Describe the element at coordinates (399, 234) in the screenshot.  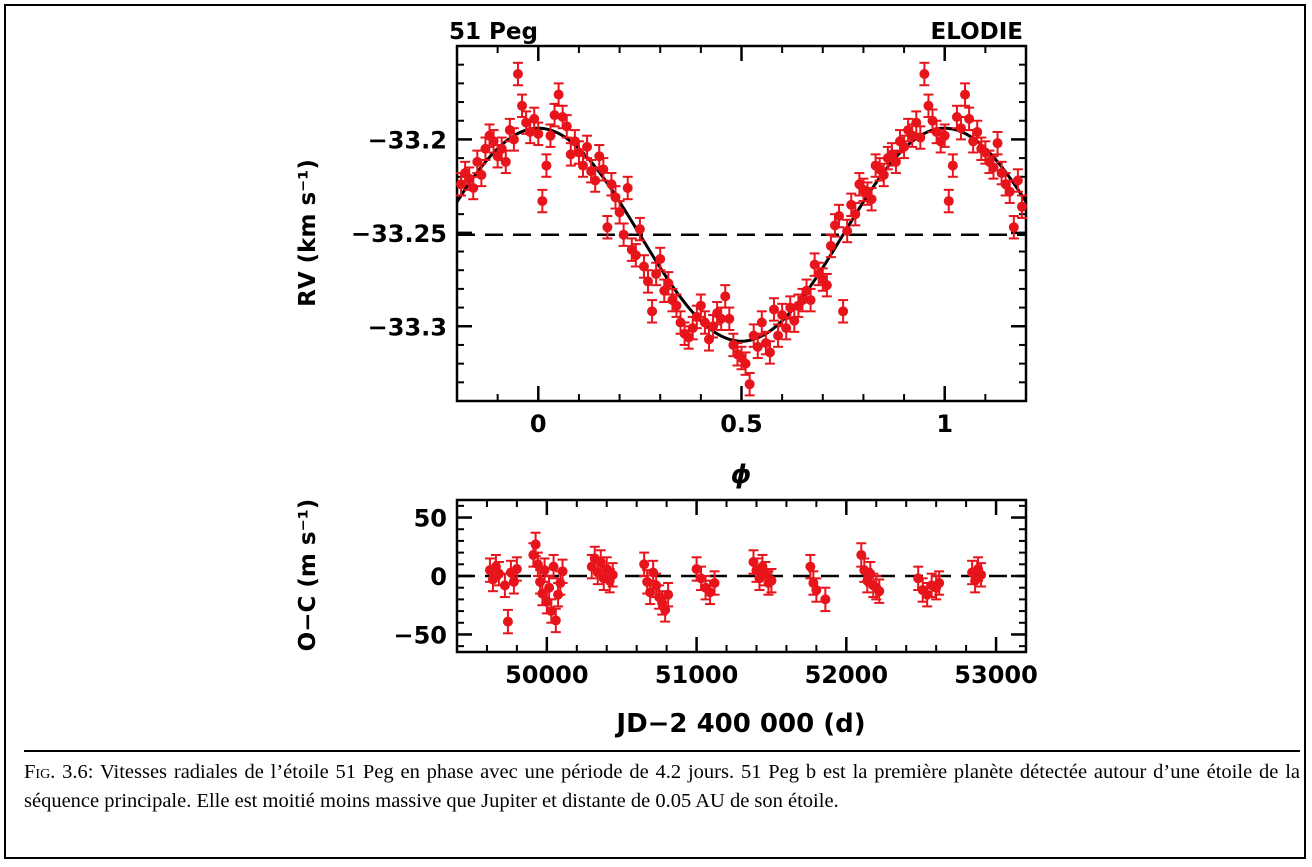
I see `rv-y-tick-label: −33.25` at that location.